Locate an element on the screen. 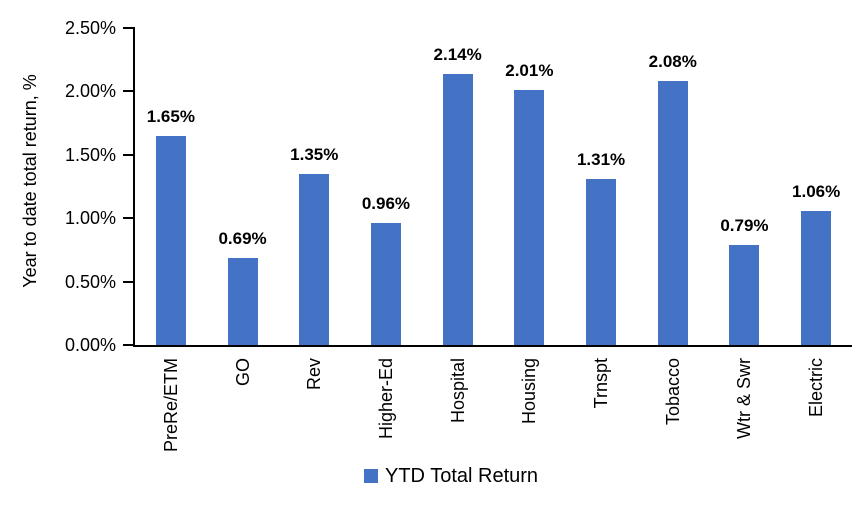 The width and height of the screenshot is (852, 513). x-category-label: Housing is located at coordinates (529, 391).